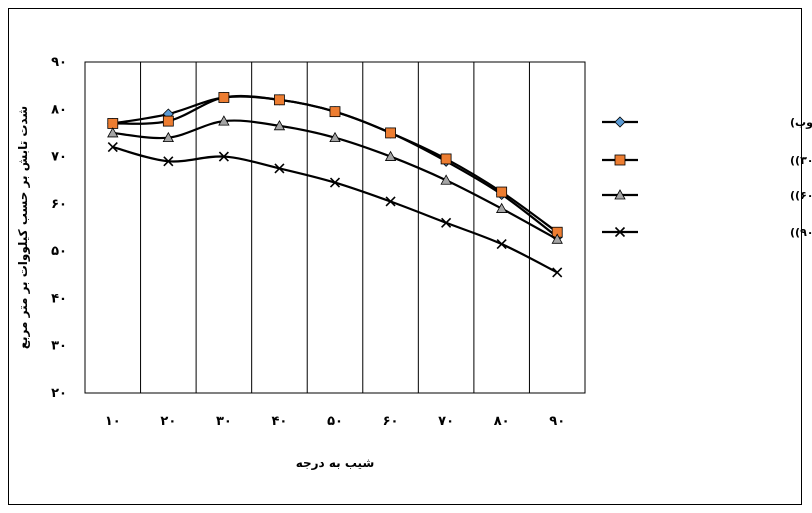 The width and height of the screenshot is (812, 513). I want to click on legend-item: شدت تابش(آزیموت جنوب), so click(707, 122).